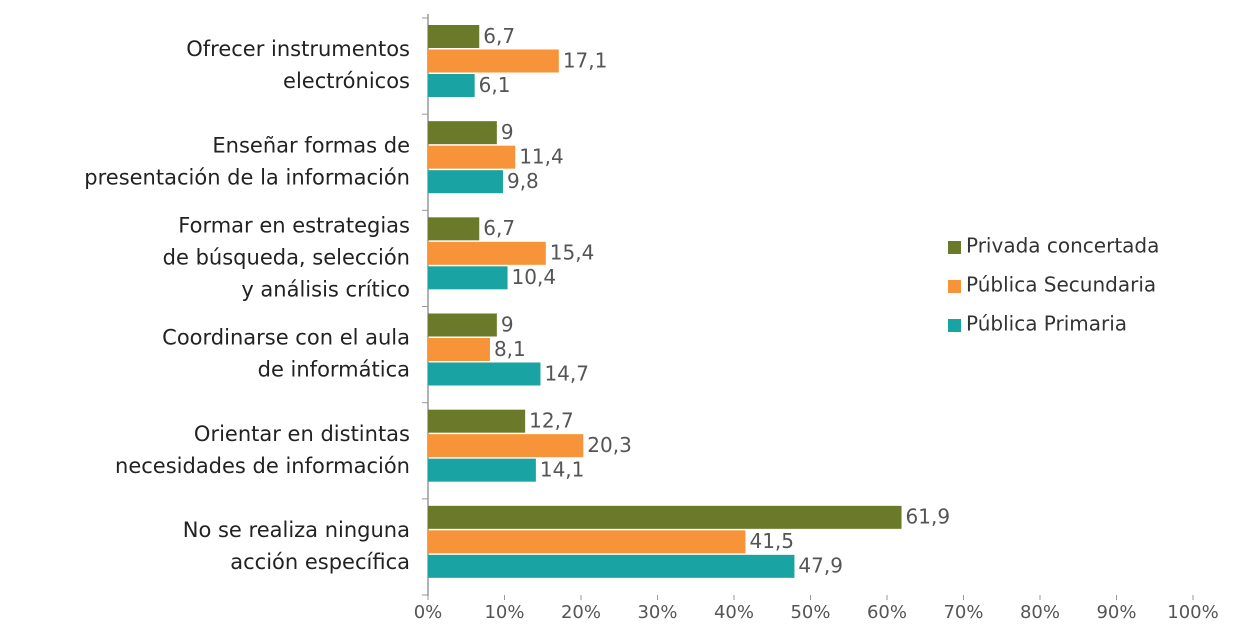  Describe the element at coordinates (1192, 612) in the screenshot. I see `x-tick-label: 100%` at that location.